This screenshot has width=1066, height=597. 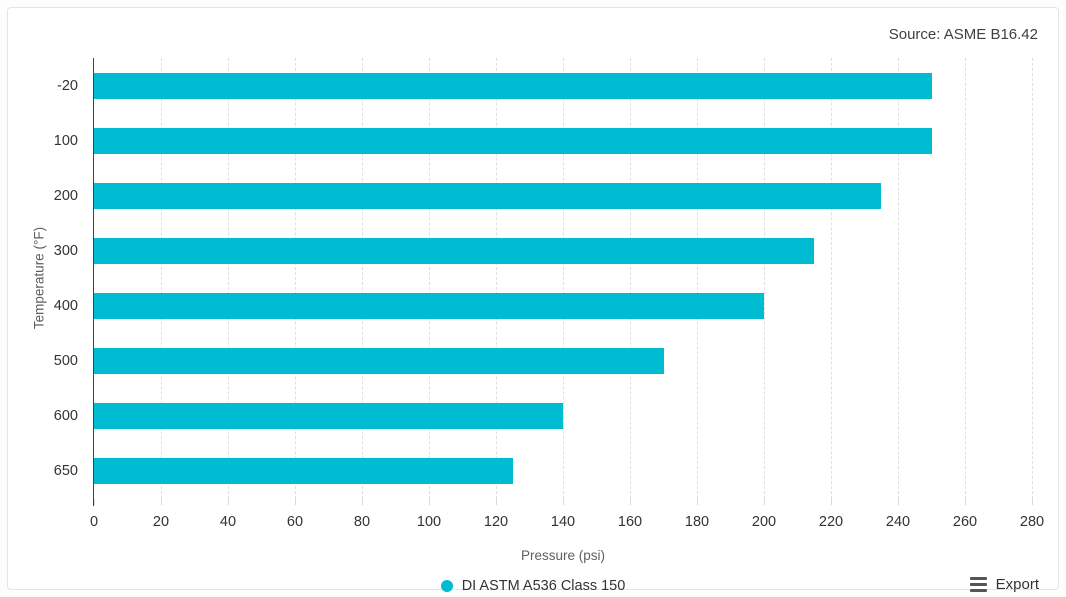 What do you see at coordinates (362, 522) in the screenshot?
I see `x-tick-label: 80` at bounding box center [362, 522].